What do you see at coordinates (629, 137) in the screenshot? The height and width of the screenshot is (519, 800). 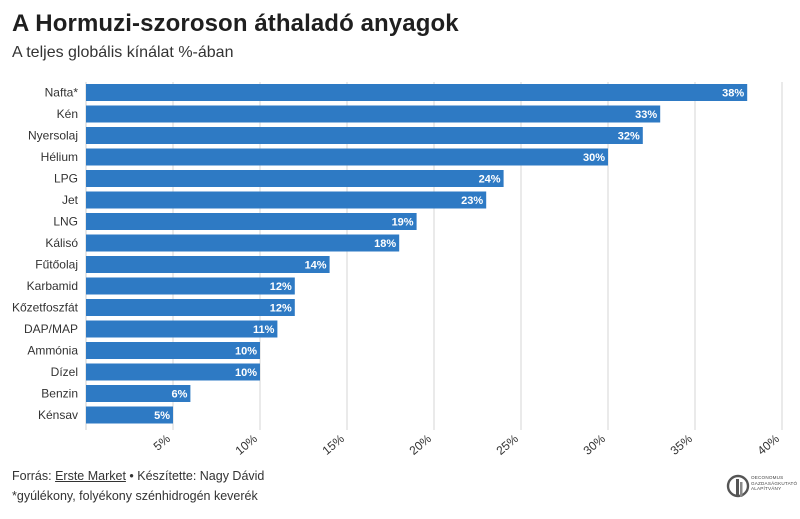 I see `data-label: 32%` at bounding box center [629, 137].